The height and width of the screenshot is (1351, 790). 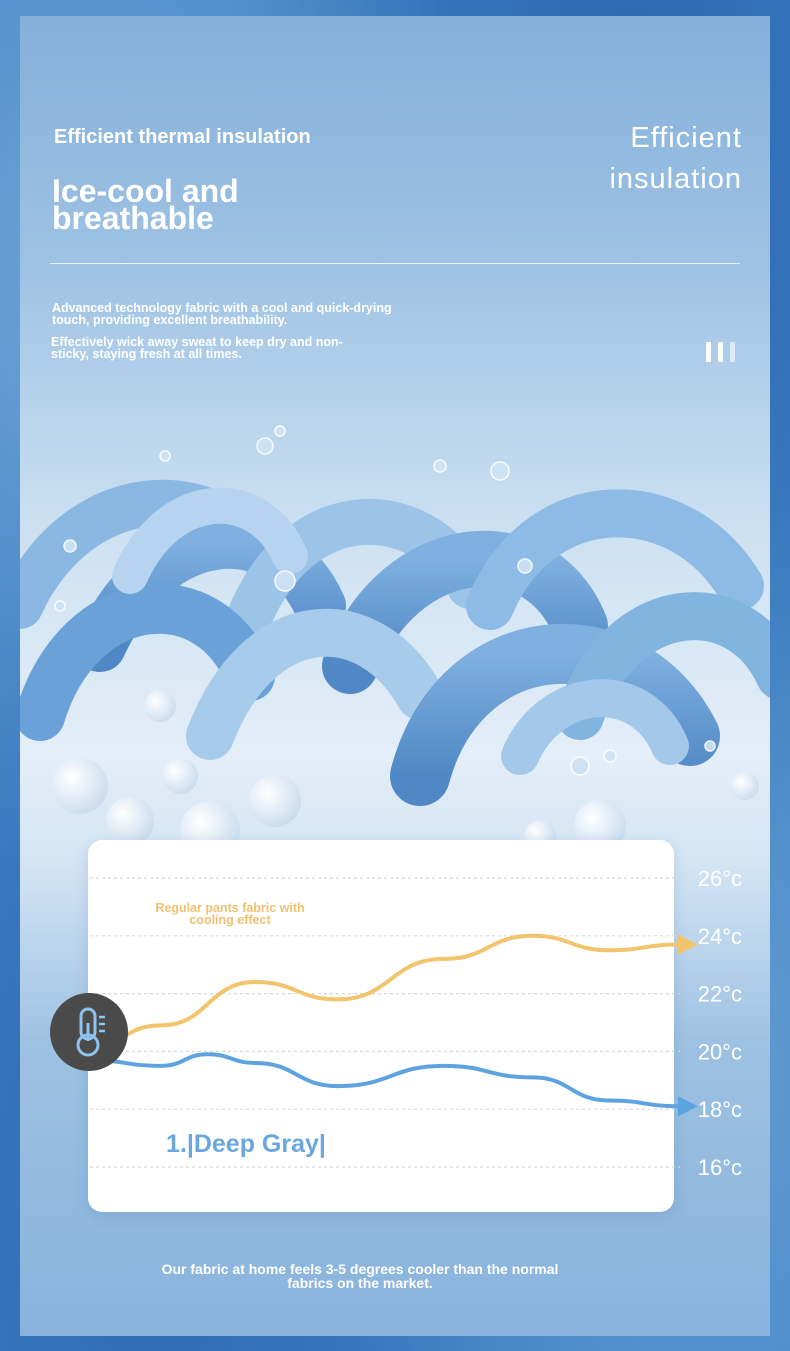 I want to click on legend-warm-series: Regular pants fabric with cooling effect, so click(x=230, y=914).